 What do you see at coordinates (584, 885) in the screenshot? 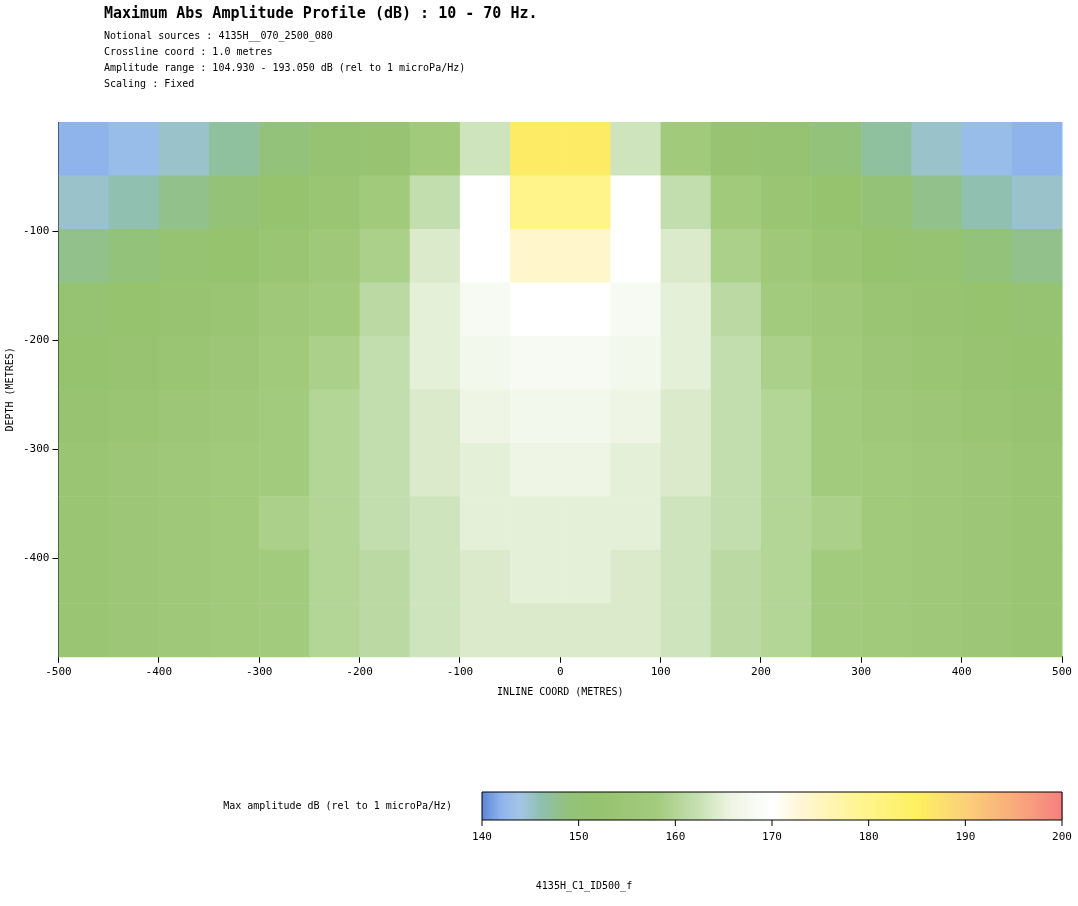
I see `text: 4135H_C1_ID500_f` at bounding box center [584, 885].